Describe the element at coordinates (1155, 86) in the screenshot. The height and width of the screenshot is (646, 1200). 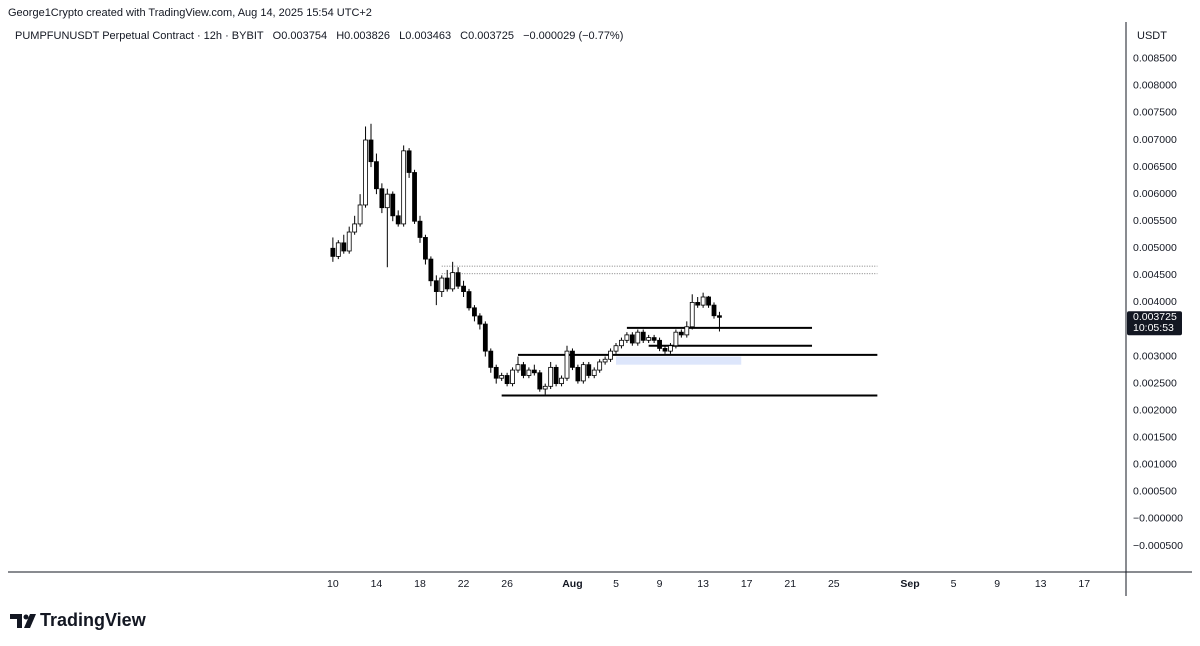
I see `y-tick-label: 0.008000` at that location.